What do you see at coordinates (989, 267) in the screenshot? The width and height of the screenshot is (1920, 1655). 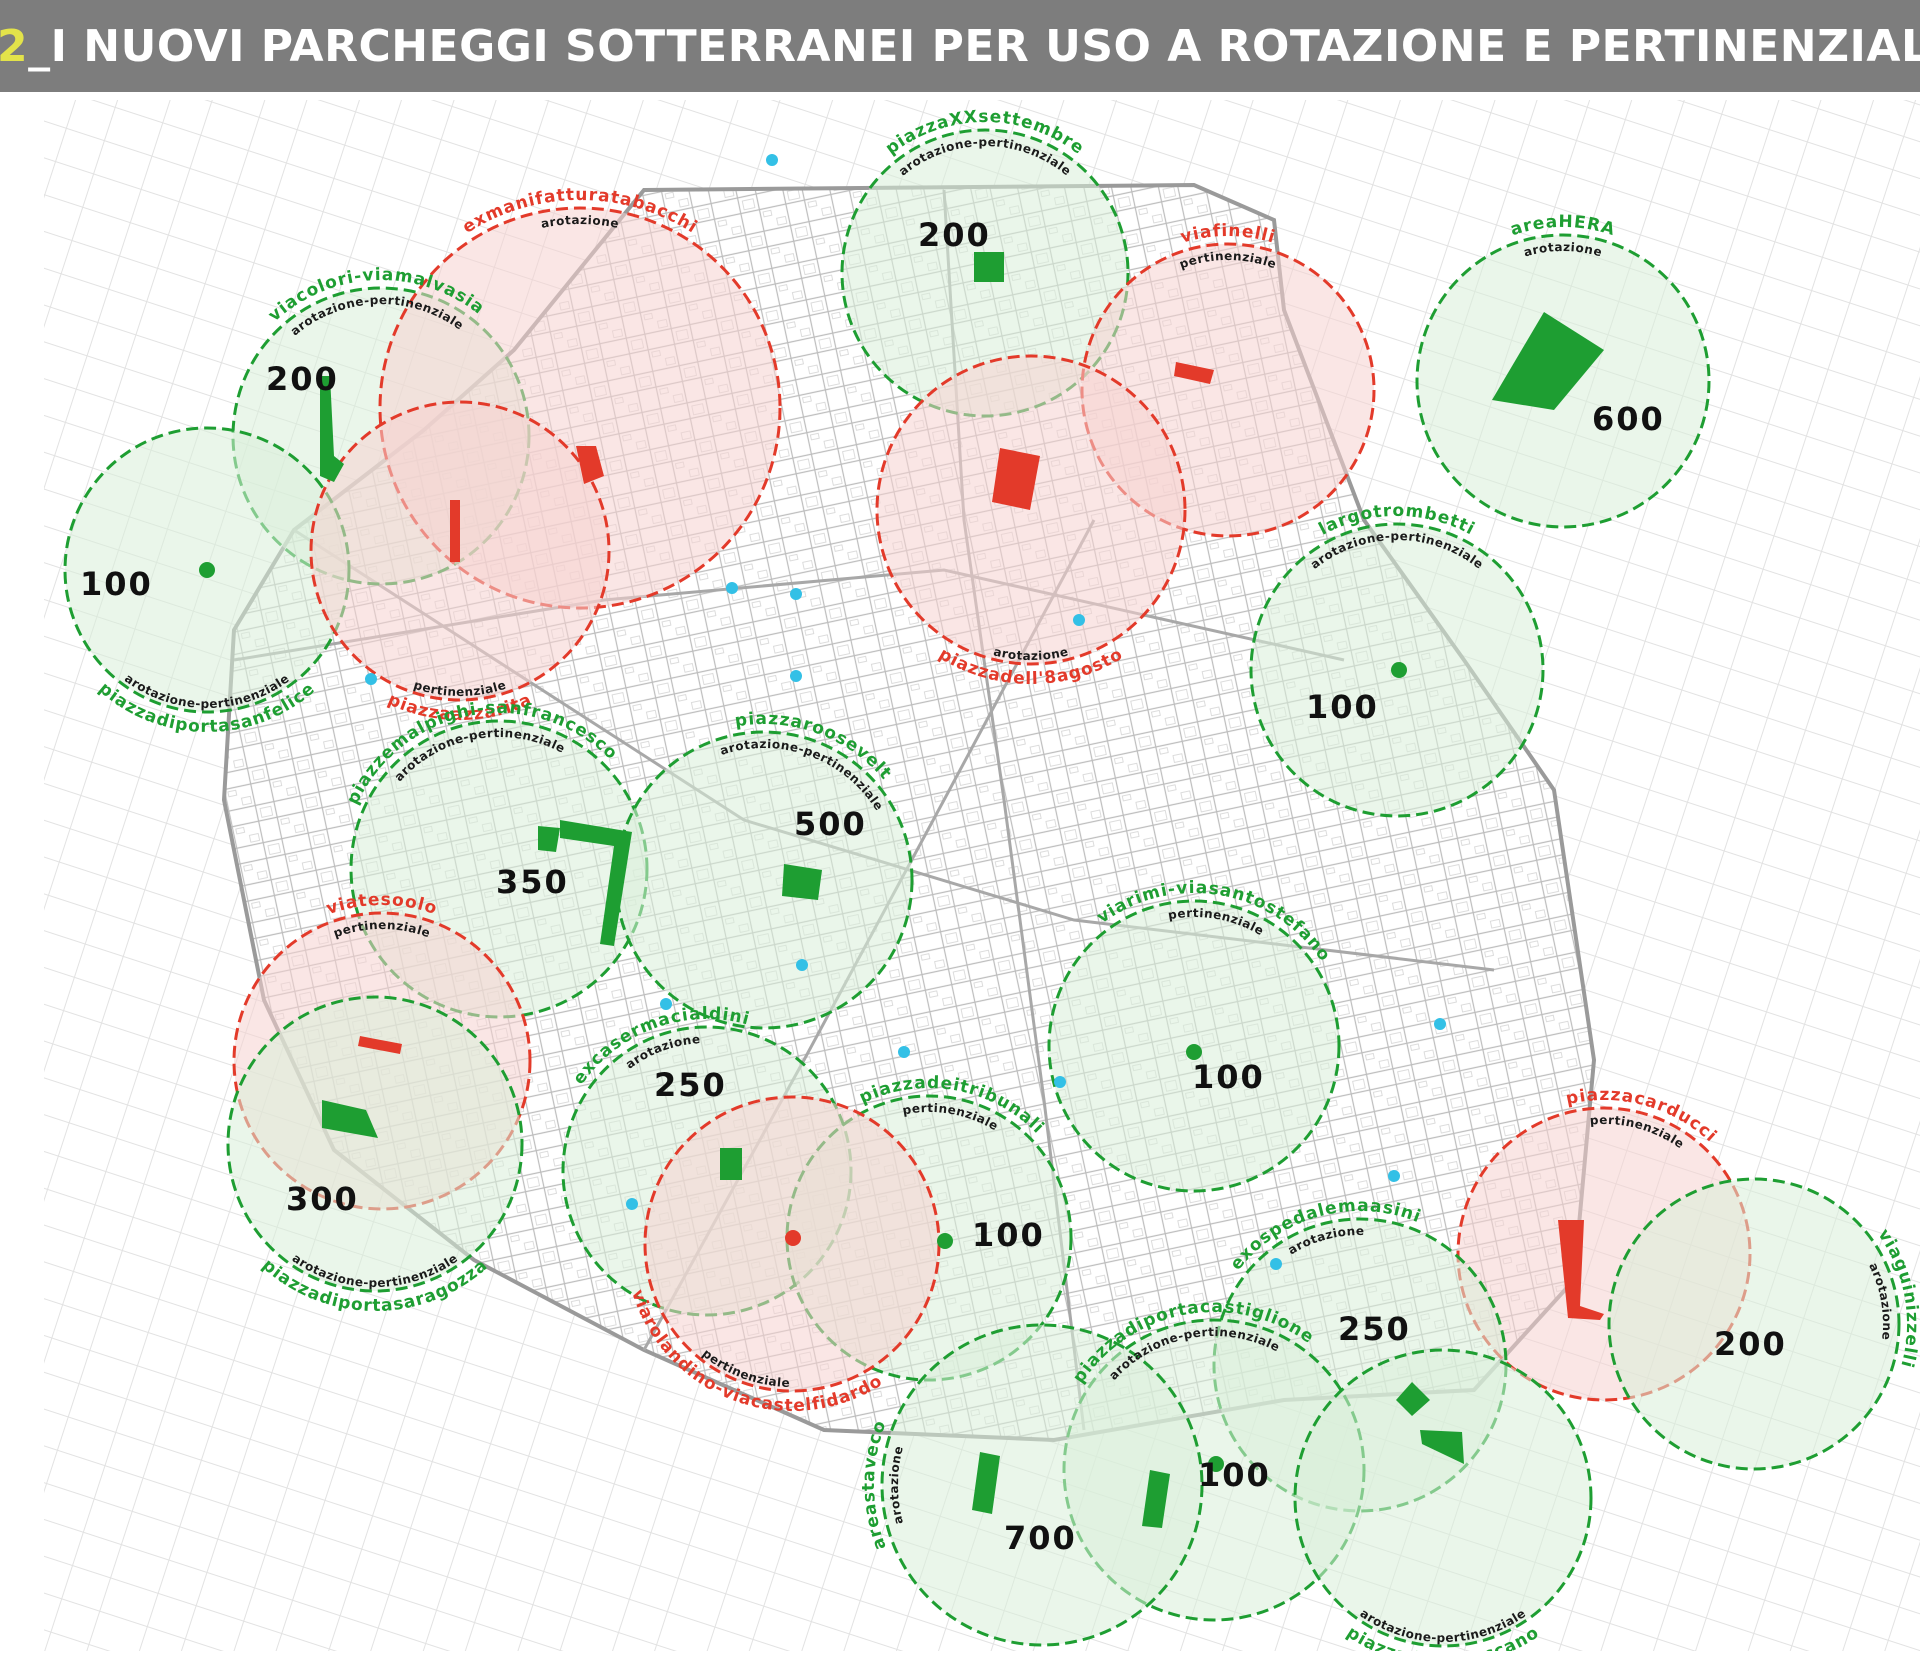 I see `parking-footprint-piazzaXXsettembre` at bounding box center [989, 267].